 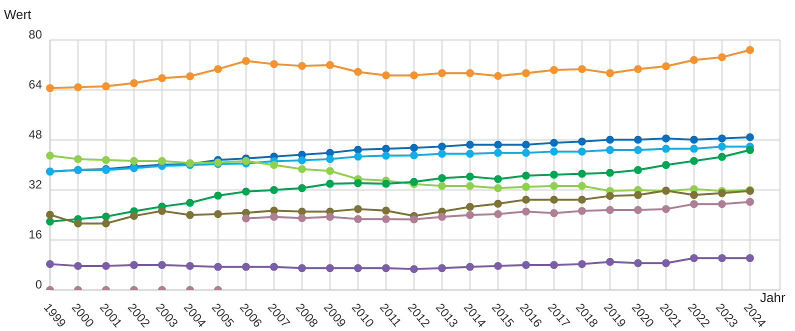 What do you see at coordinates (18, 14) in the screenshot?
I see `y-axis-title: Wert` at bounding box center [18, 14].